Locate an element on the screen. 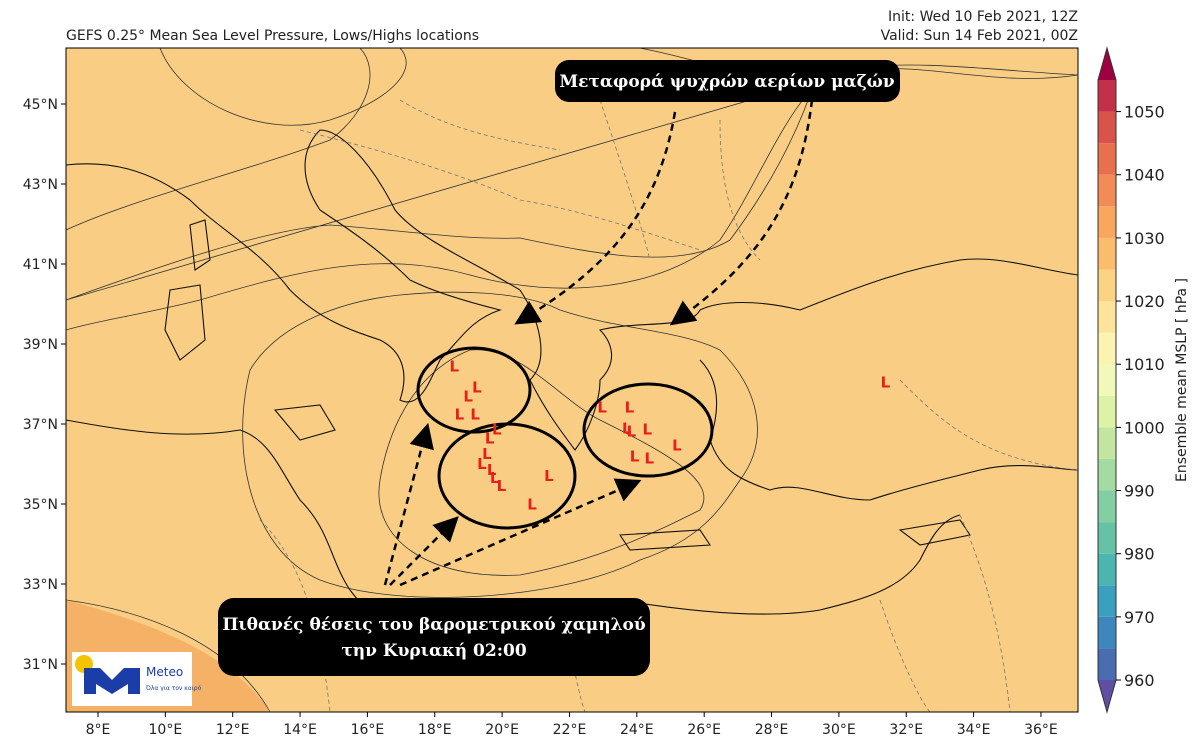 Image resolution: width=1200 pixels, height=748 pixels. colorbar-tick-label: 960 is located at coordinates (1139, 680).